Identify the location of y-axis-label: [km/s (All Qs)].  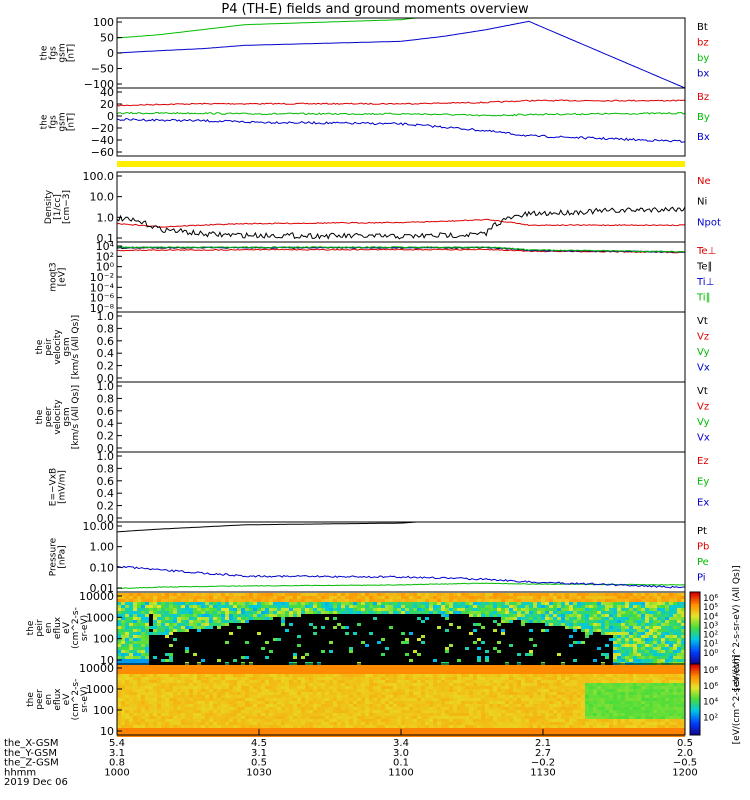
(76, 347).